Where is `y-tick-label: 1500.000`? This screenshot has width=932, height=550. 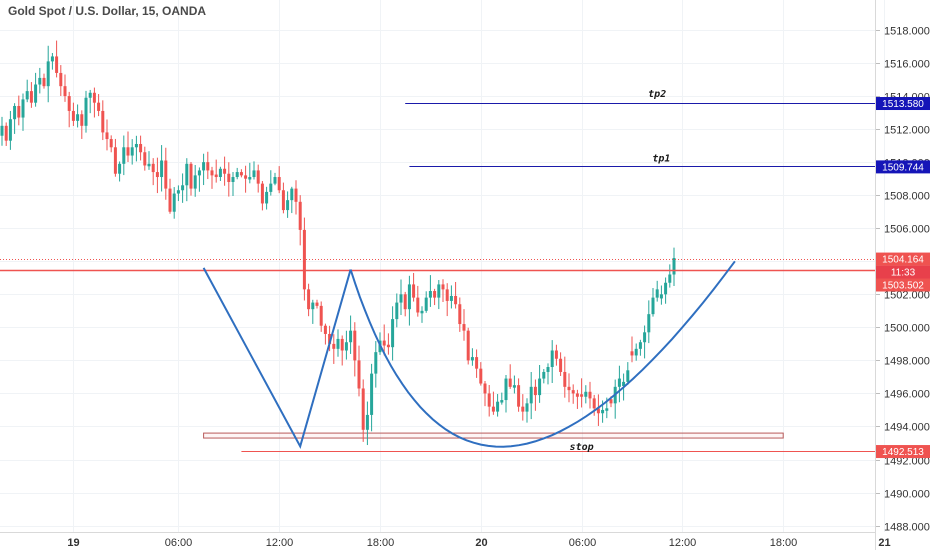 y-tick-label: 1500.000 is located at coordinates (907, 329).